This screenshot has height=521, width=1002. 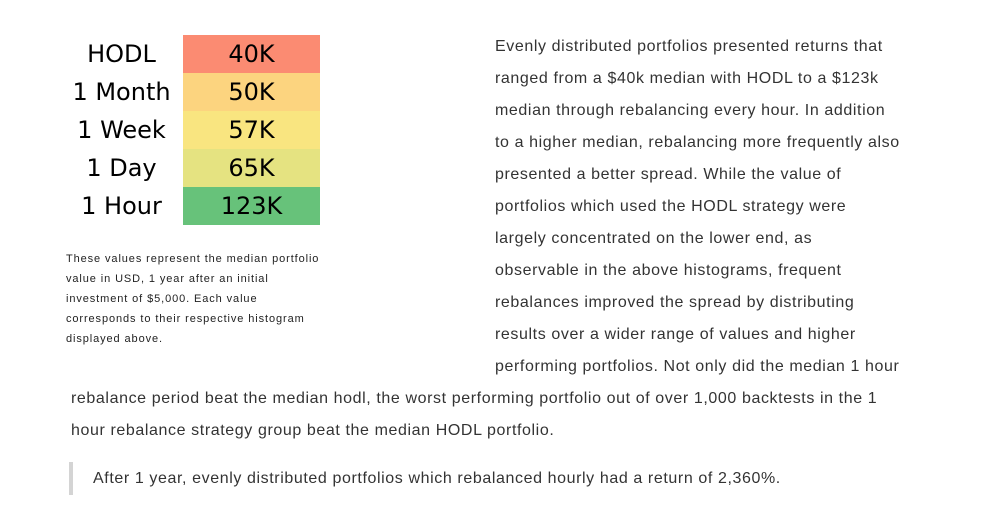 I want to click on row-label: 1 Month, so click(x=121, y=92).